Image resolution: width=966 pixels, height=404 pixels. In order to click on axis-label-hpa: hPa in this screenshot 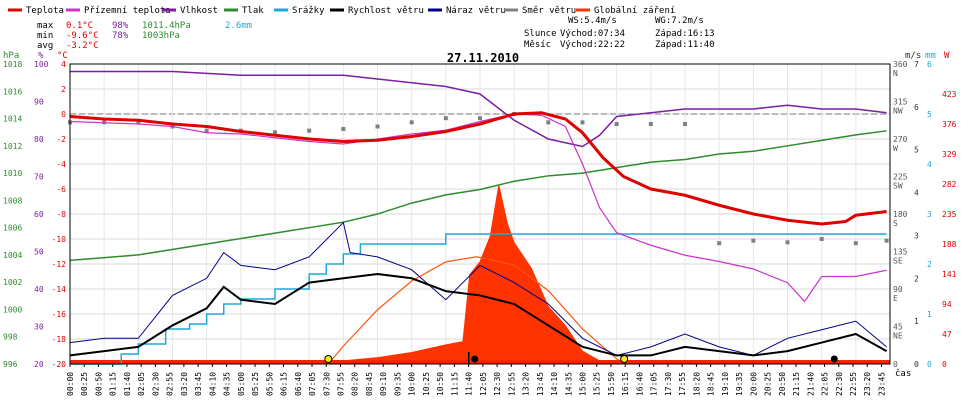, I will do `click(11, 56)`.